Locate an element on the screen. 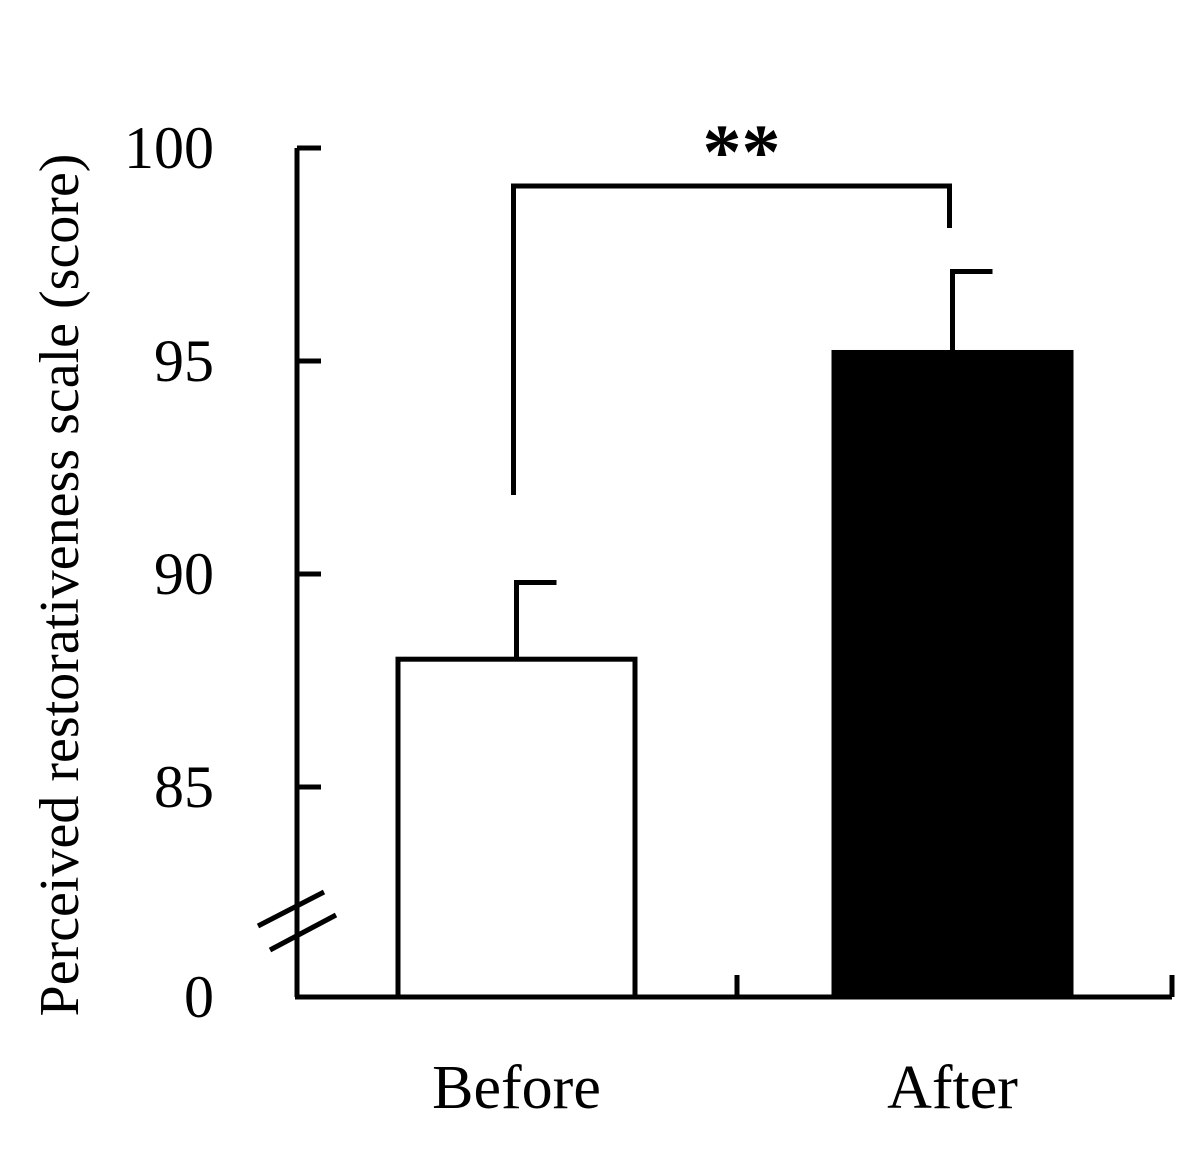 The width and height of the screenshot is (1197, 1168). y-tick-label: 90 is located at coordinates (184, 574).